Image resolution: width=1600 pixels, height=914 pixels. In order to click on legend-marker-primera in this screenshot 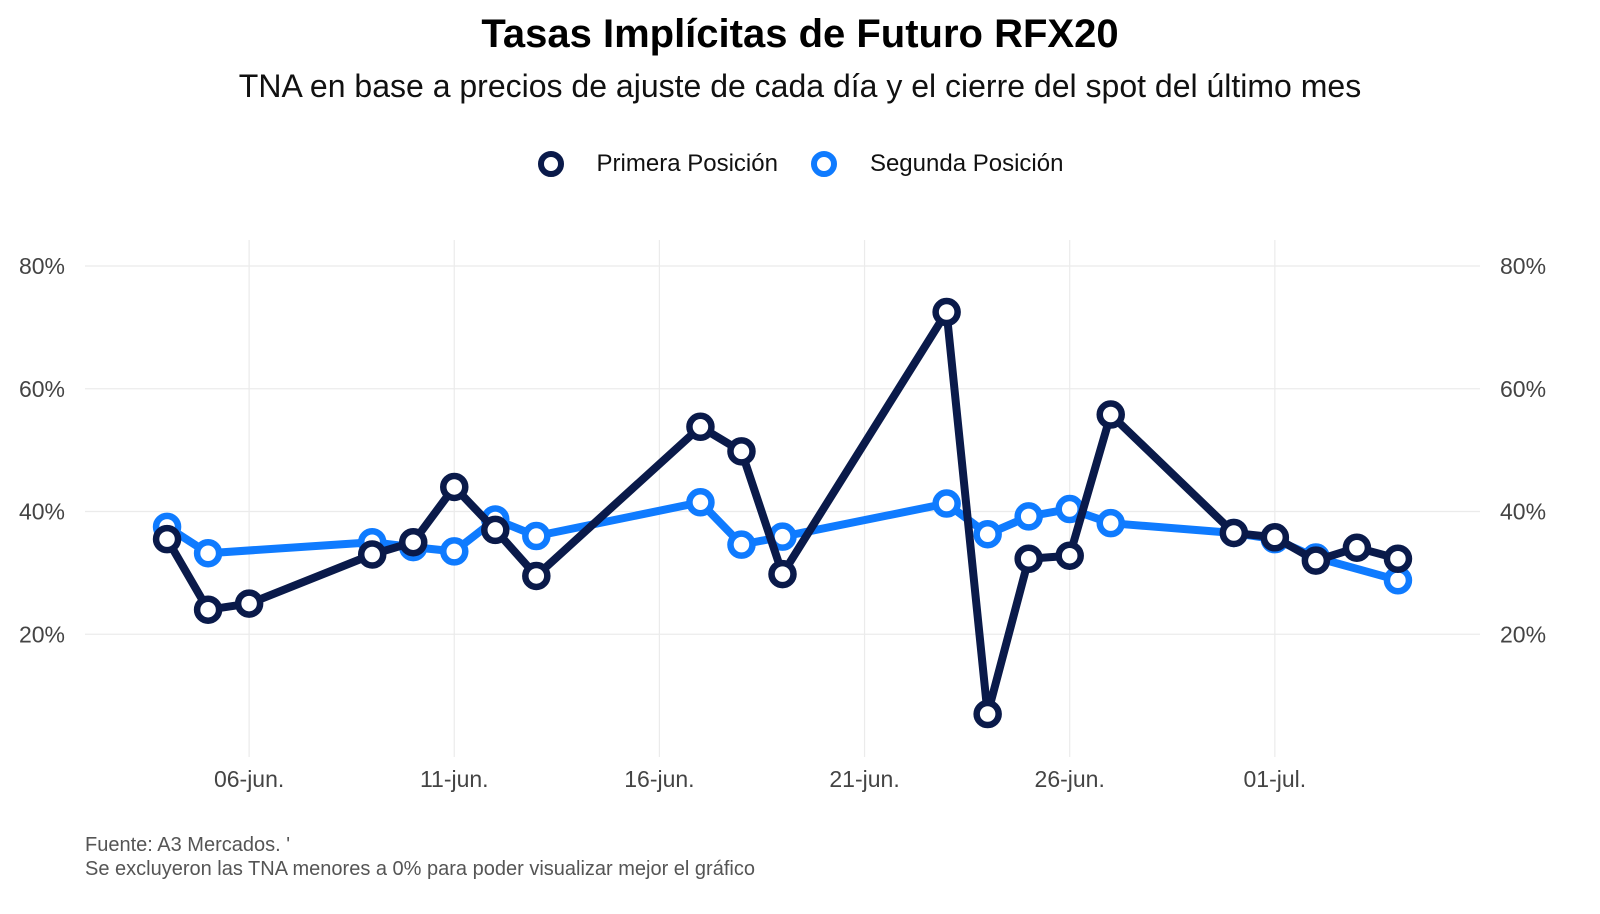, I will do `click(550, 164)`.